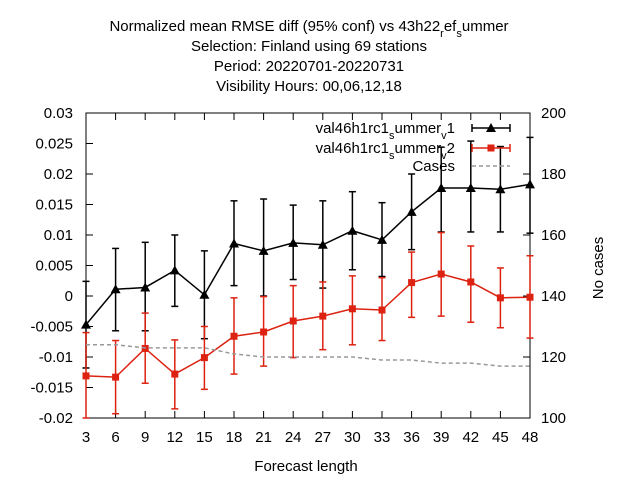 The image size is (640, 480). What do you see at coordinates (441, 437) in the screenshot?
I see `x-tick-label: 39` at bounding box center [441, 437].